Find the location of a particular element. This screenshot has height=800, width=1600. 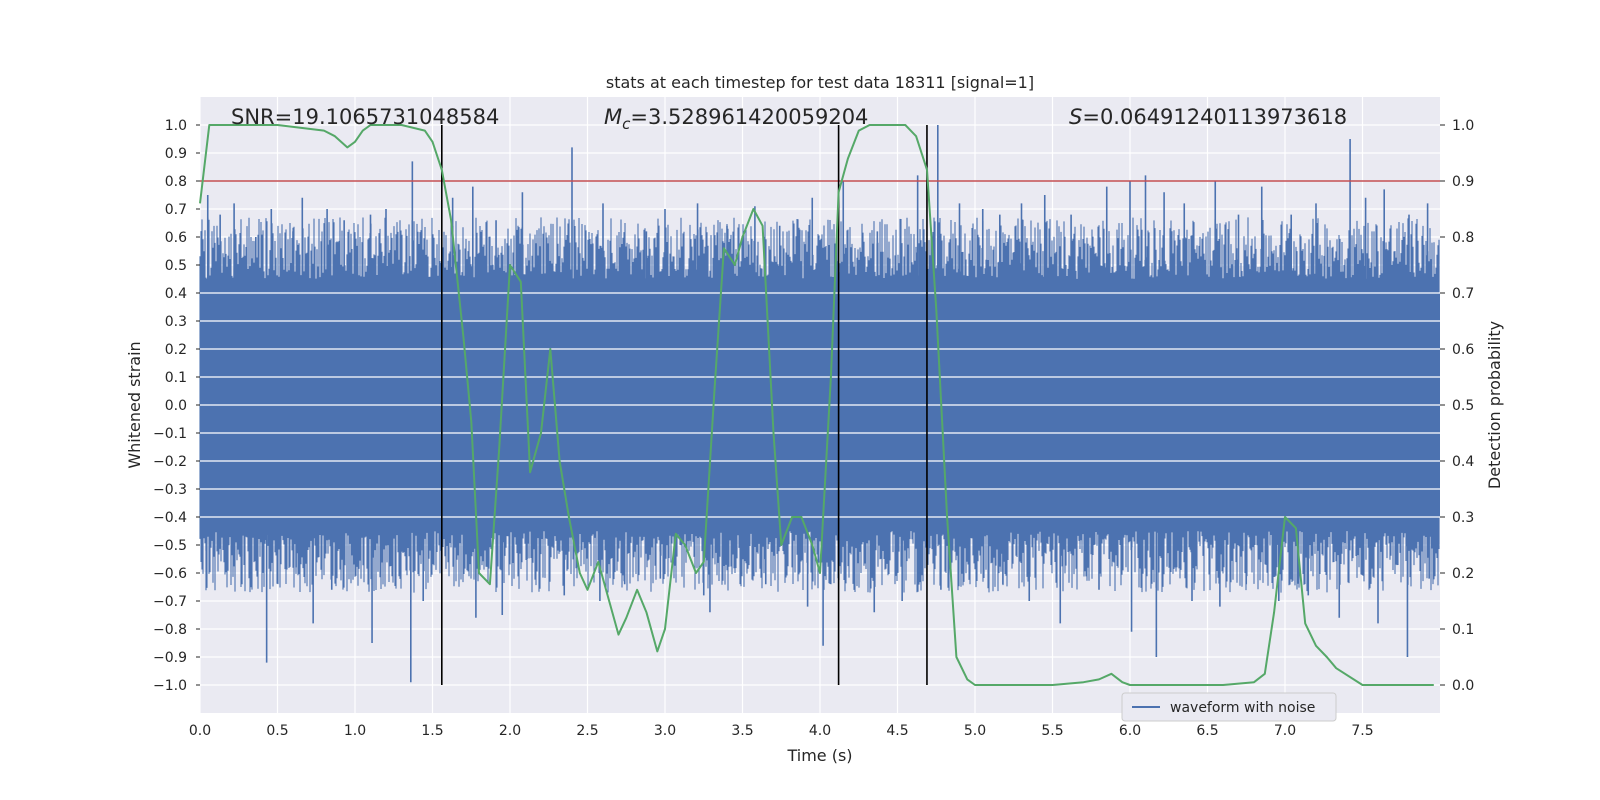

y-tick-label-7: −0.3 is located at coordinates (170, 490).